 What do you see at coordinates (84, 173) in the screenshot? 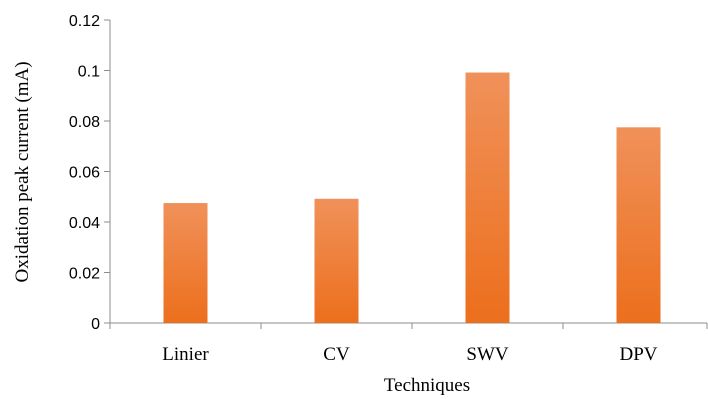
I see `y-tick-label: 0.06` at bounding box center [84, 173].